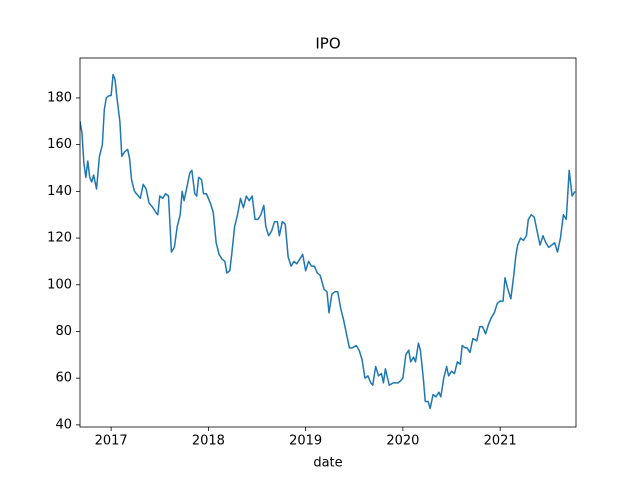  What do you see at coordinates (327, 463) in the screenshot?
I see `x-axis-label: date` at bounding box center [327, 463].